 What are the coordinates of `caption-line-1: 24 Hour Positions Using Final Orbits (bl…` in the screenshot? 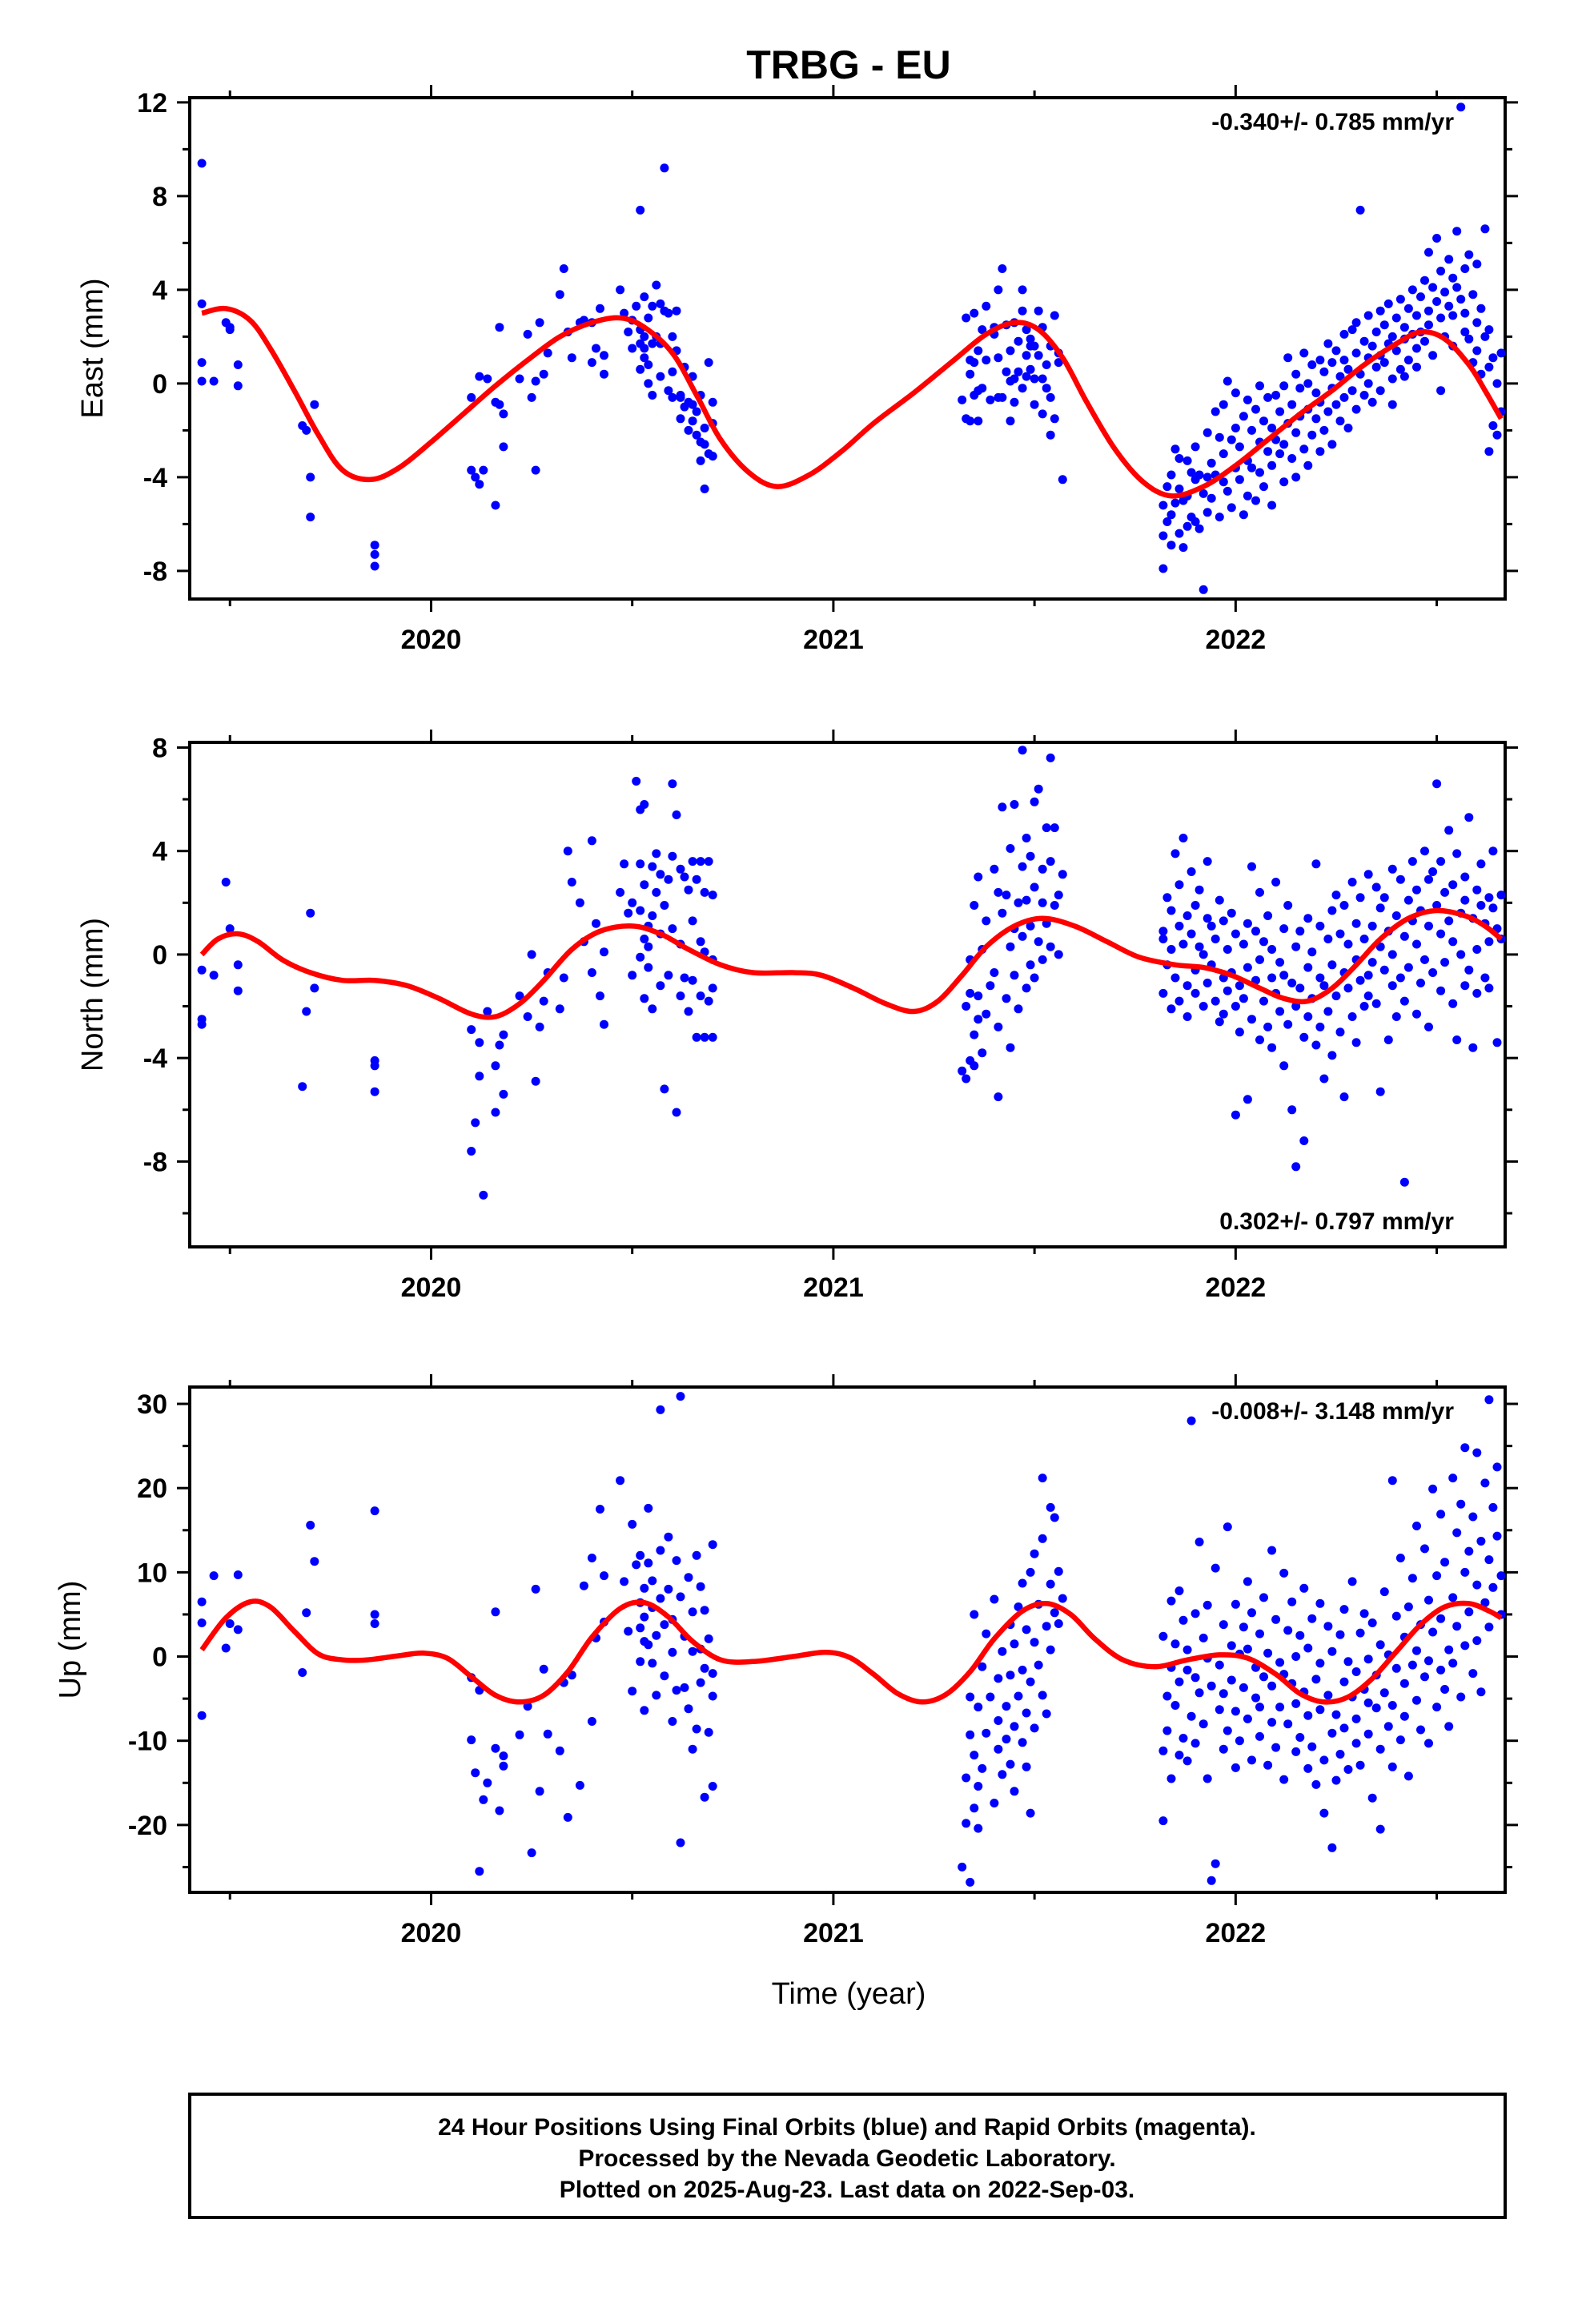 It's located at (847, 2127).